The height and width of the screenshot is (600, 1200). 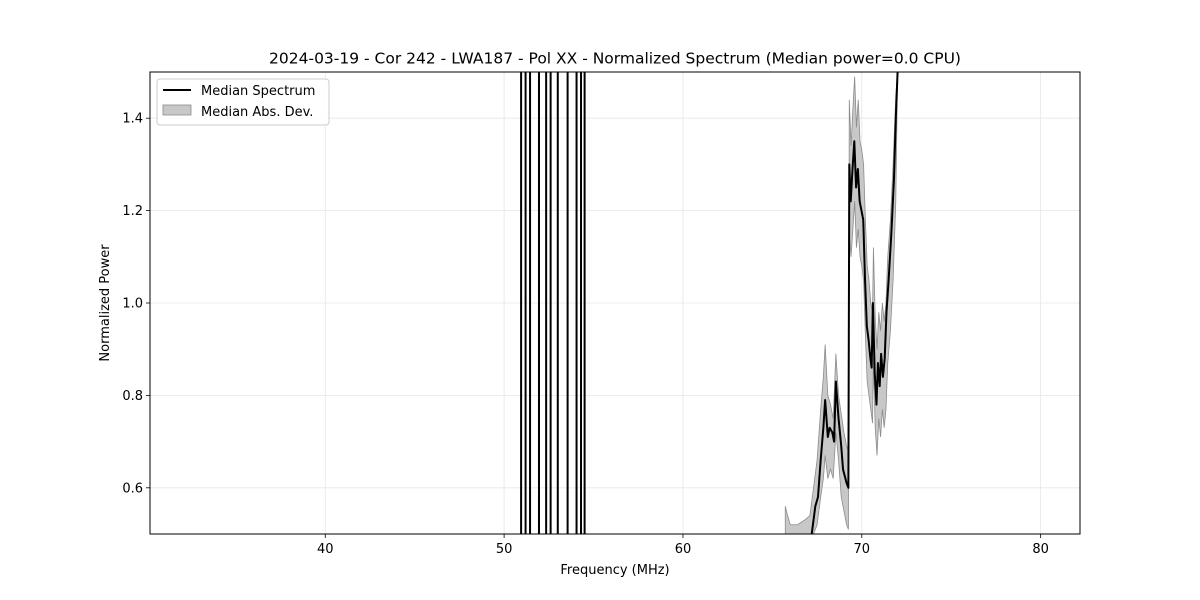 What do you see at coordinates (504, 549) in the screenshot?
I see `x-tick-label: 50` at bounding box center [504, 549].